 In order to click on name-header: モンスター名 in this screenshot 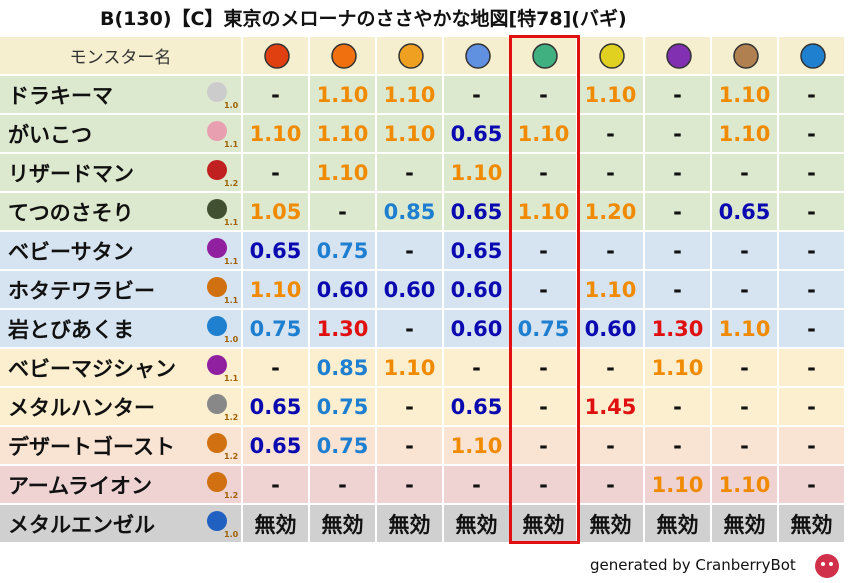, I will do `click(120, 55)`.